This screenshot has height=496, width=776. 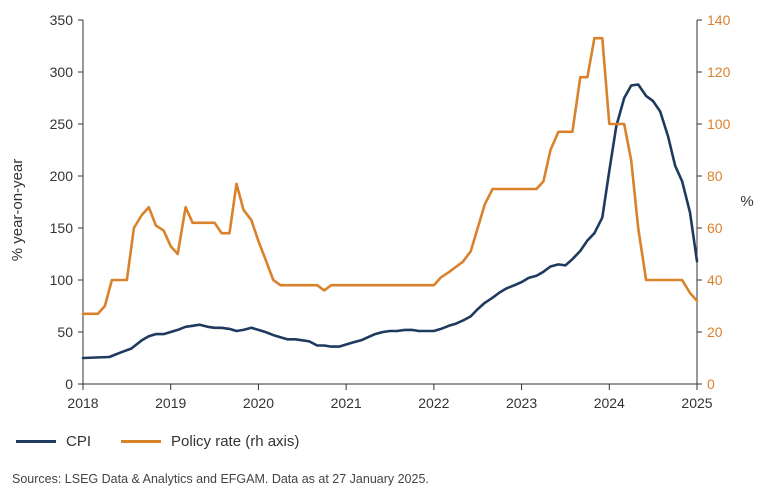 What do you see at coordinates (62, 124) in the screenshot?
I see `y-left-tick-label: 250` at bounding box center [62, 124].